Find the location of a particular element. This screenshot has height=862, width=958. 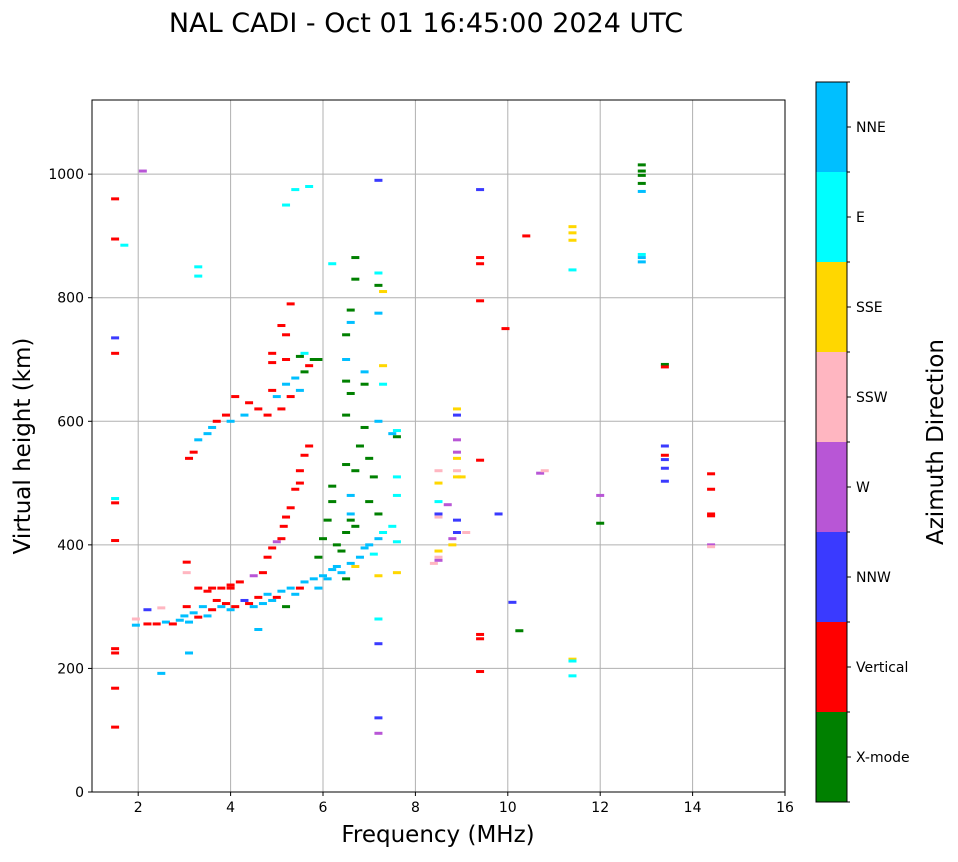

colorbar-segment-e is located at coordinates (831, 217).